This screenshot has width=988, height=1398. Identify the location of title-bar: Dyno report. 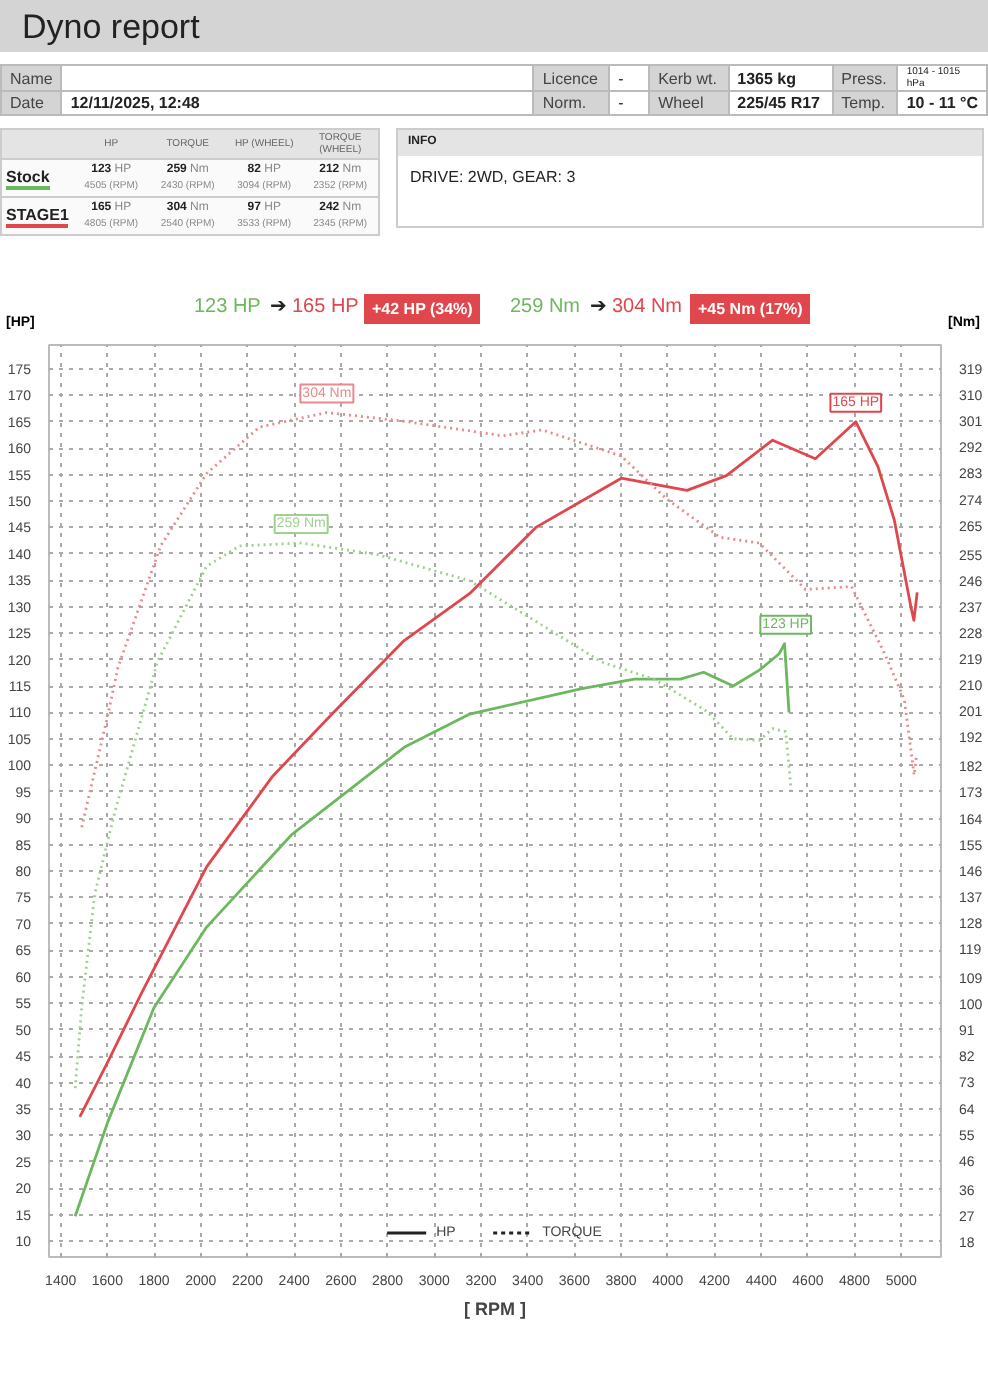
(494, 26).